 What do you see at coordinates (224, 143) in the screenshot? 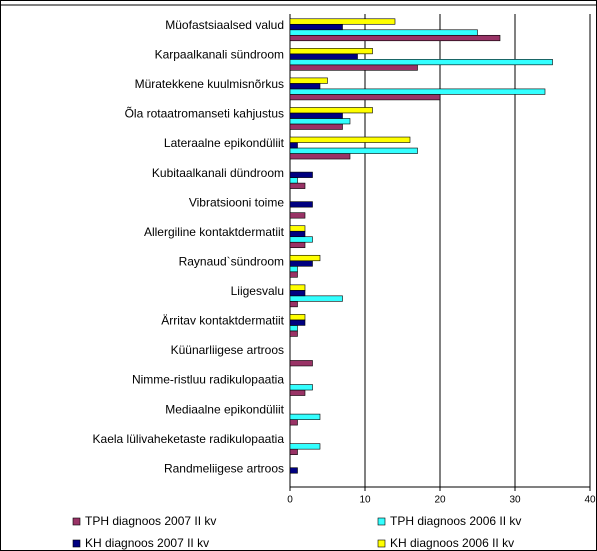
I see `y-tick-label: Lateraalne epikondüliit` at bounding box center [224, 143].